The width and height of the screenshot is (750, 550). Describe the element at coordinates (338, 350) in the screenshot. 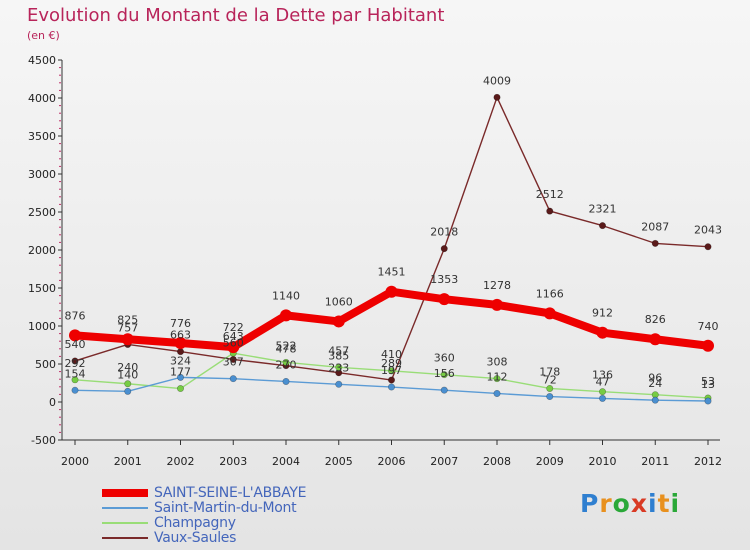

I see `data-label: 457` at that location.